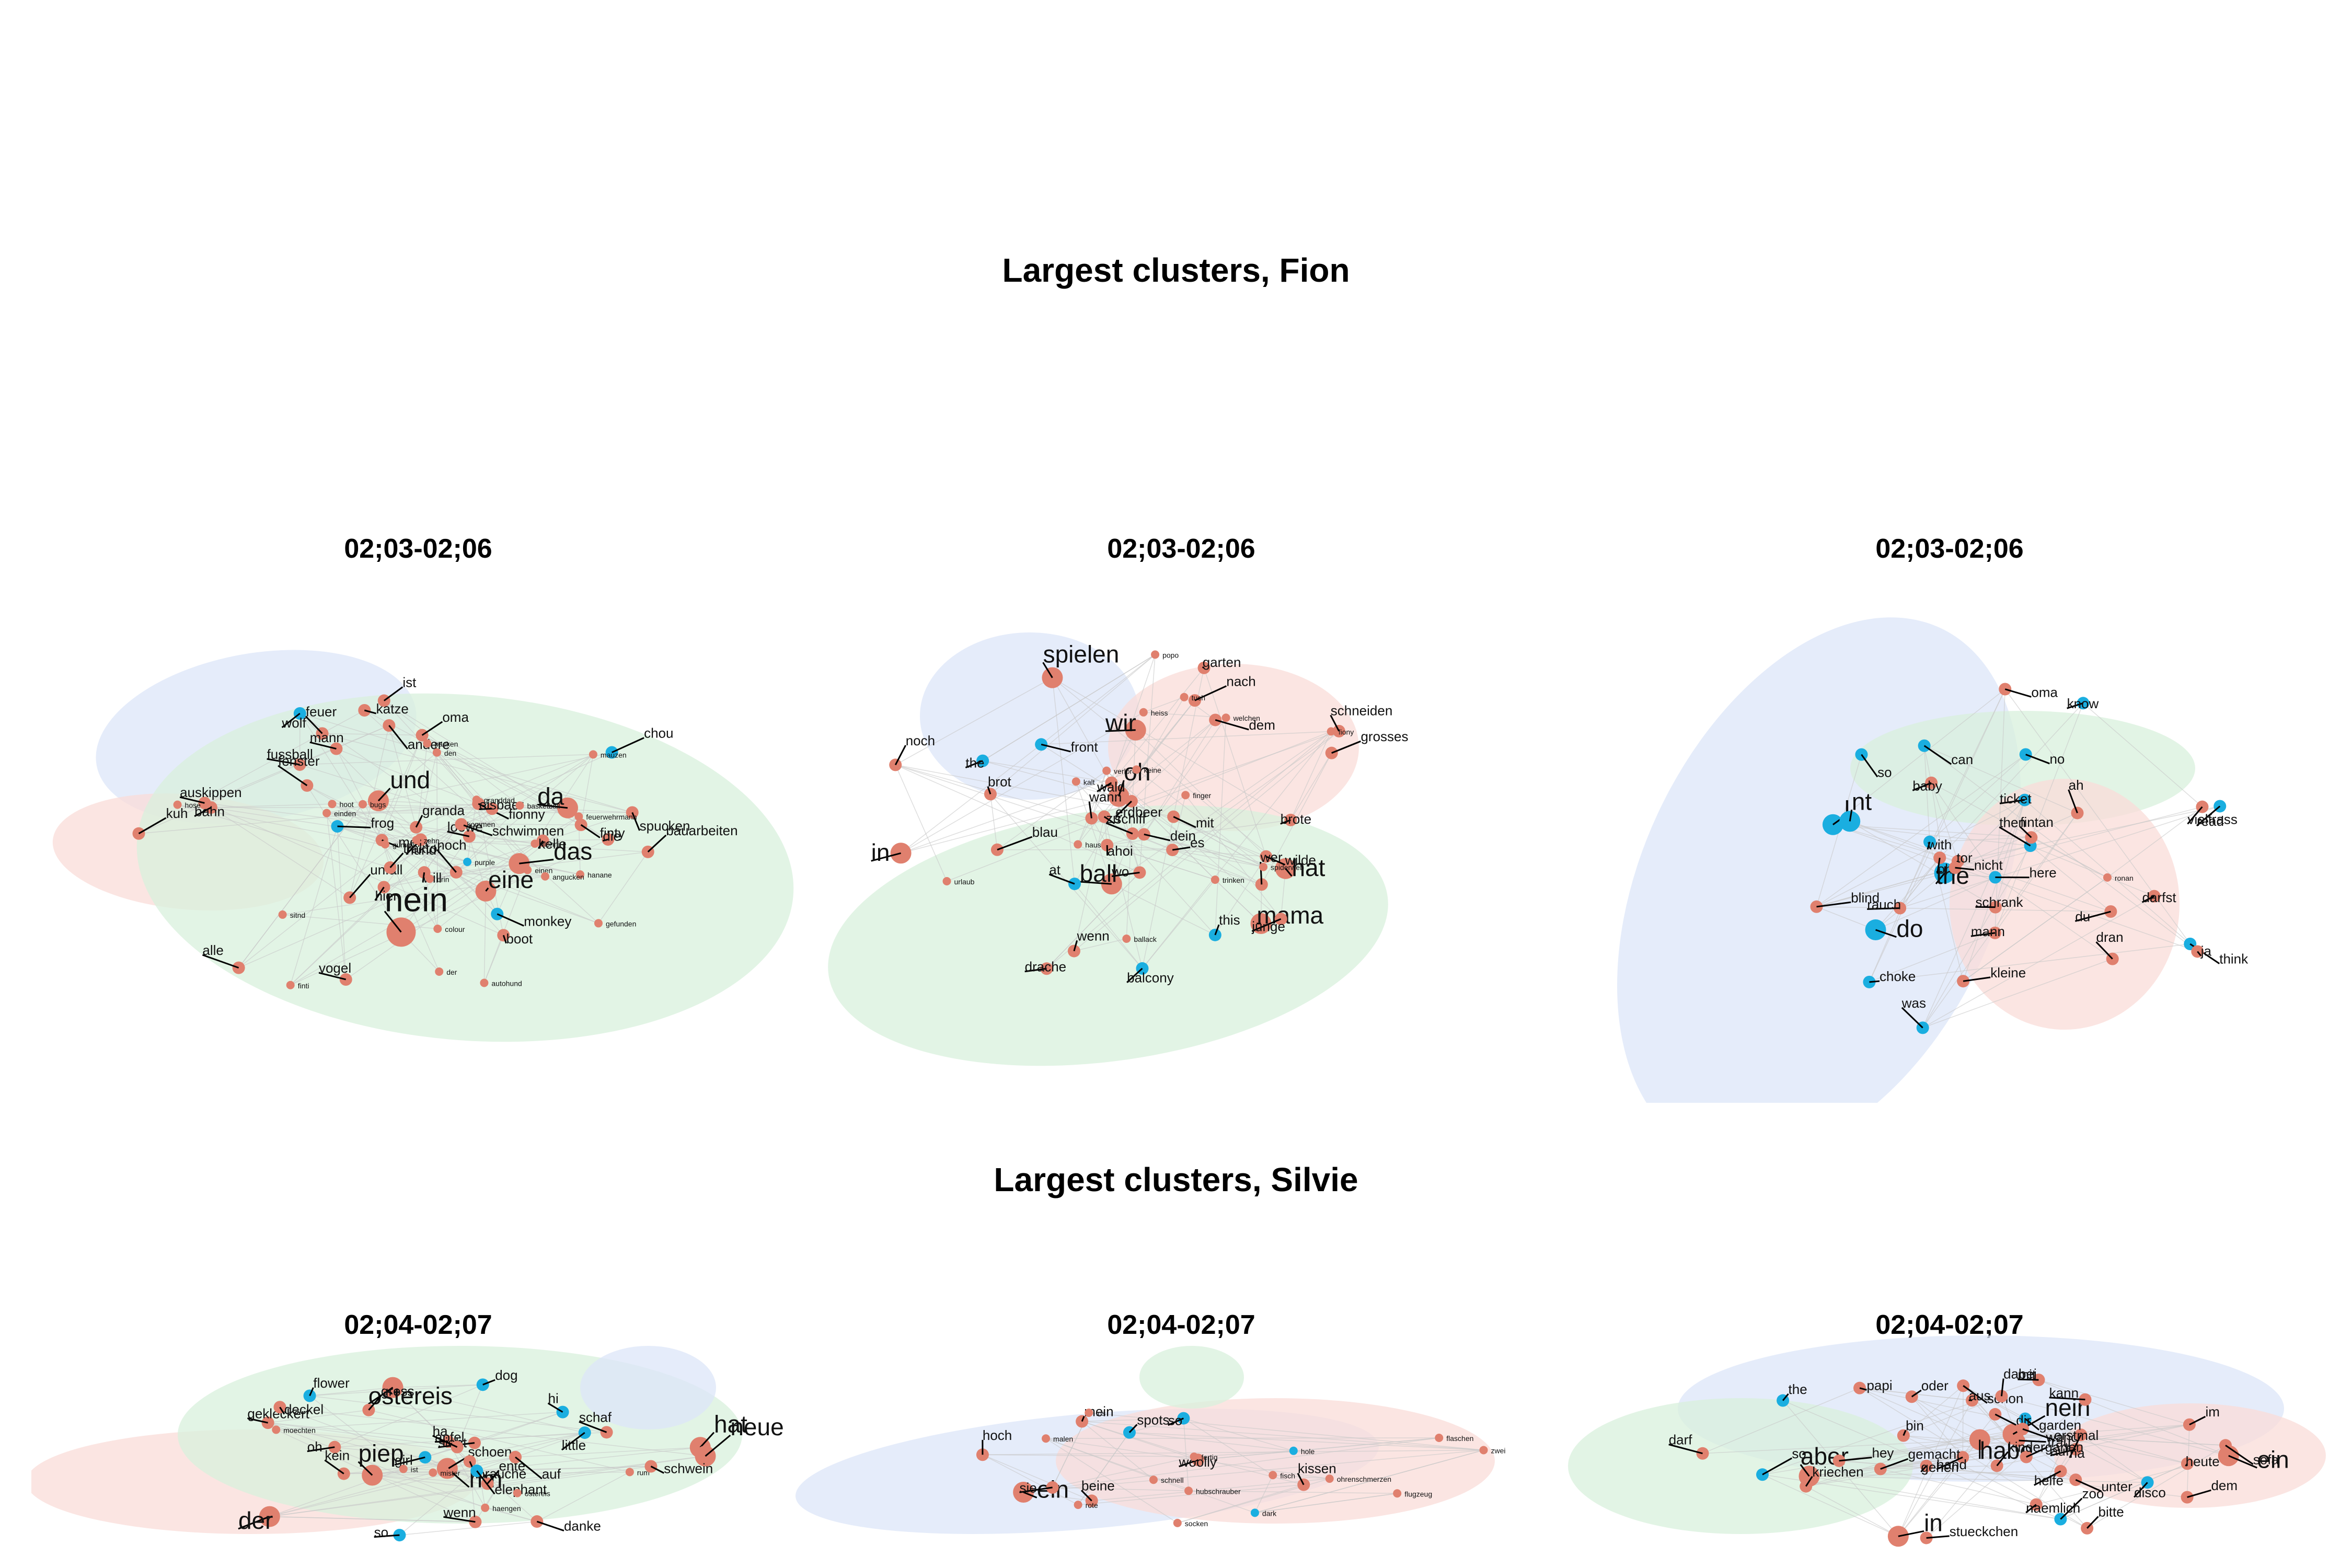 The height and width of the screenshot is (1568, 2352). I want to click on word-label: basketball, so click(543, 806).